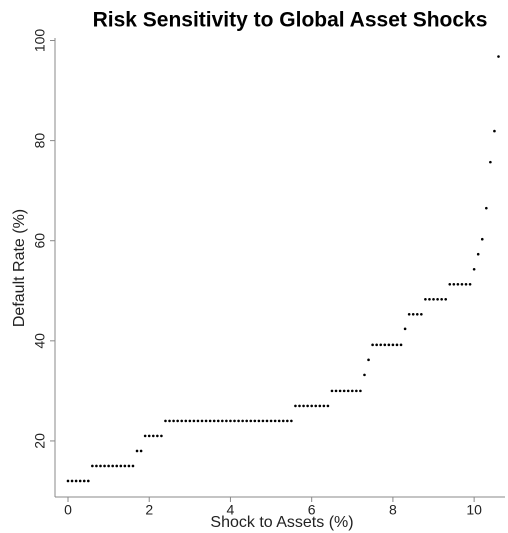 This screenshot has height=533, width=508. I want to click on x-tick-label: 0, so click(68, 510).